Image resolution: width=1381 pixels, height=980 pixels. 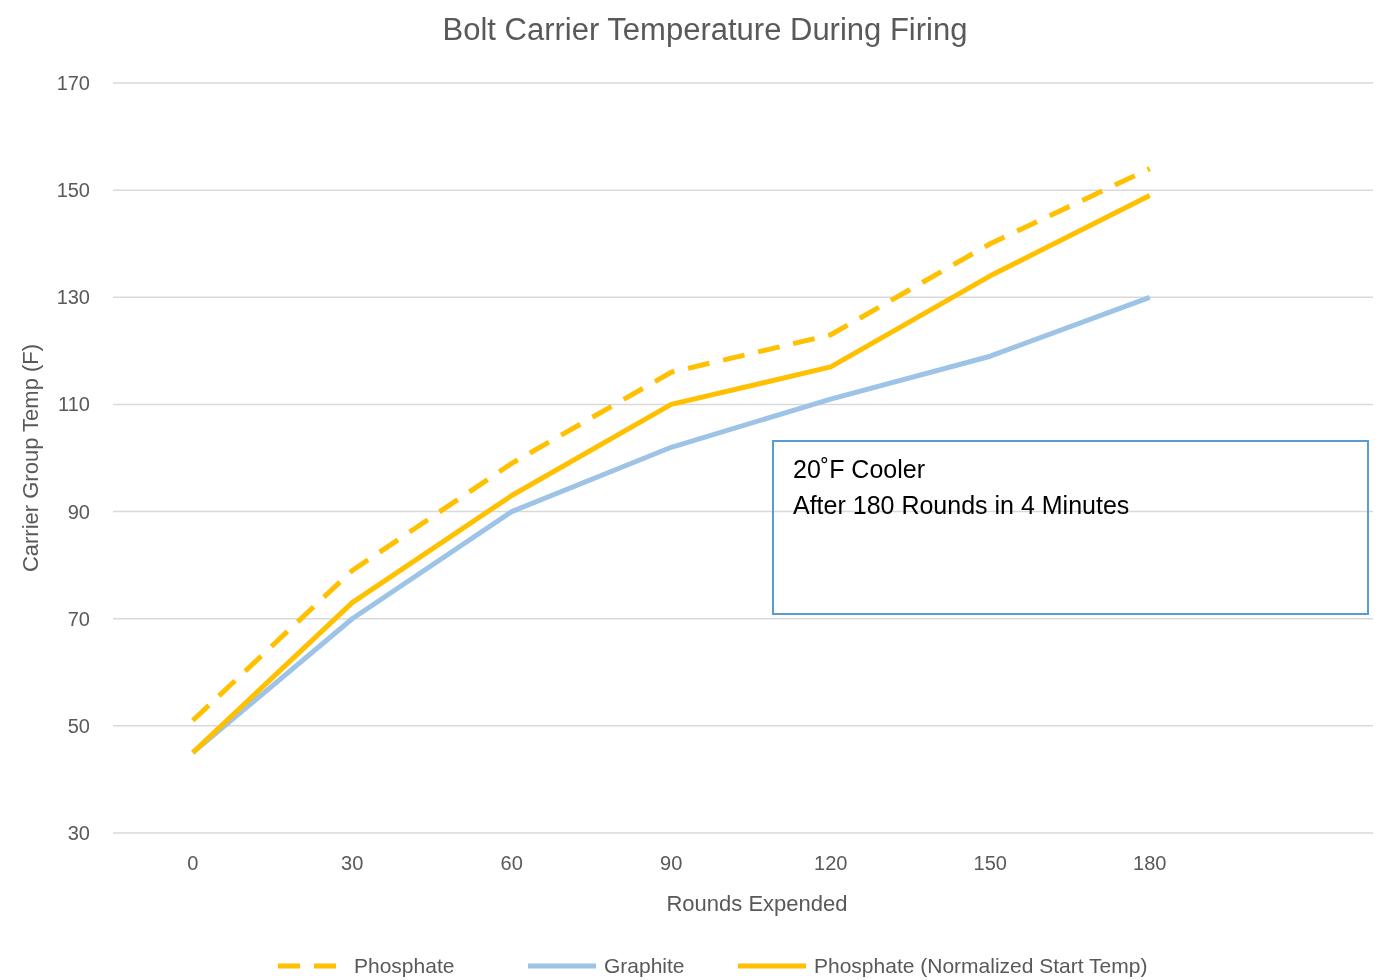 I want to click on y-tick-label: 150, so click(x=73, y=190).